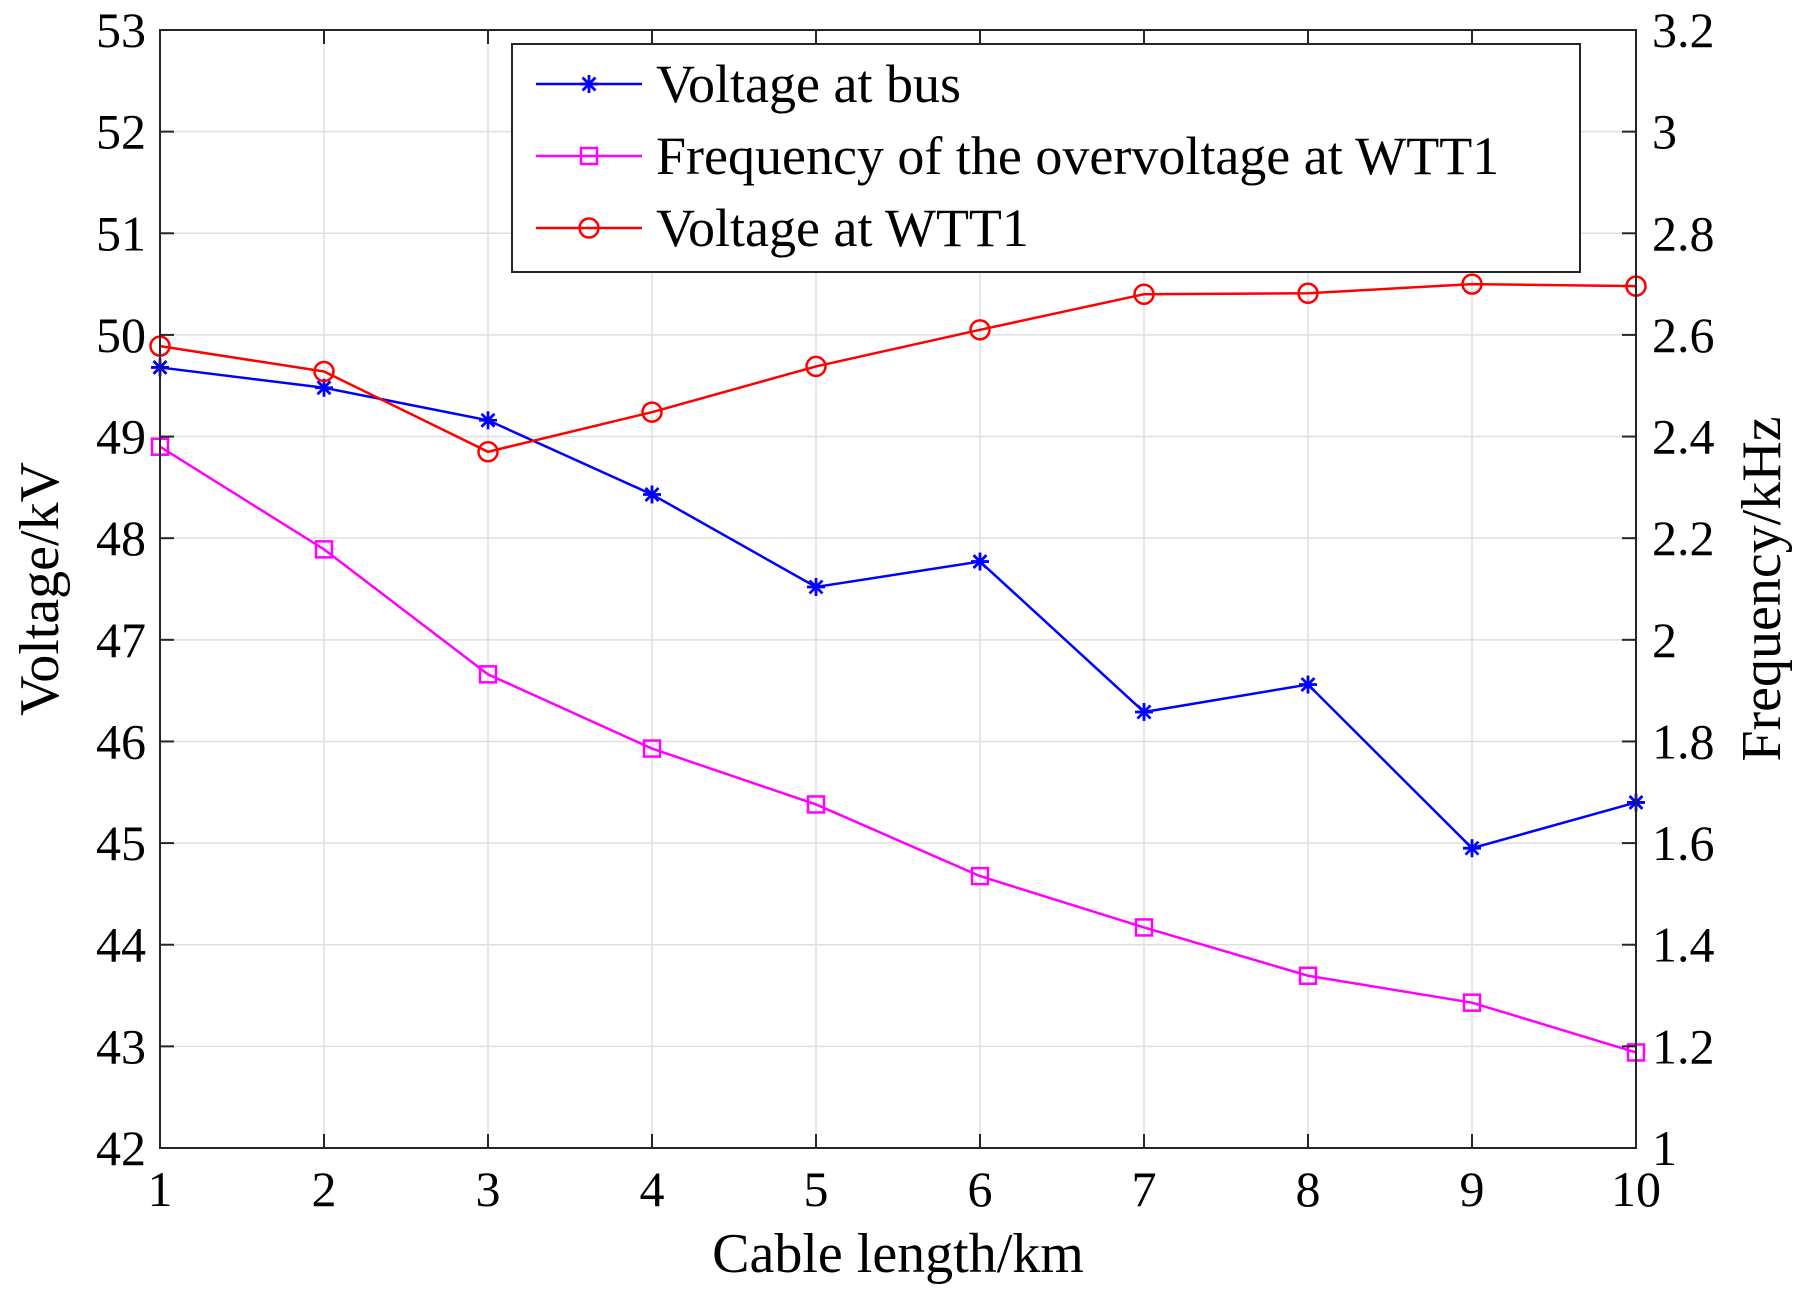  I want to click on x-tick-label: 4, so click(652, 1189).